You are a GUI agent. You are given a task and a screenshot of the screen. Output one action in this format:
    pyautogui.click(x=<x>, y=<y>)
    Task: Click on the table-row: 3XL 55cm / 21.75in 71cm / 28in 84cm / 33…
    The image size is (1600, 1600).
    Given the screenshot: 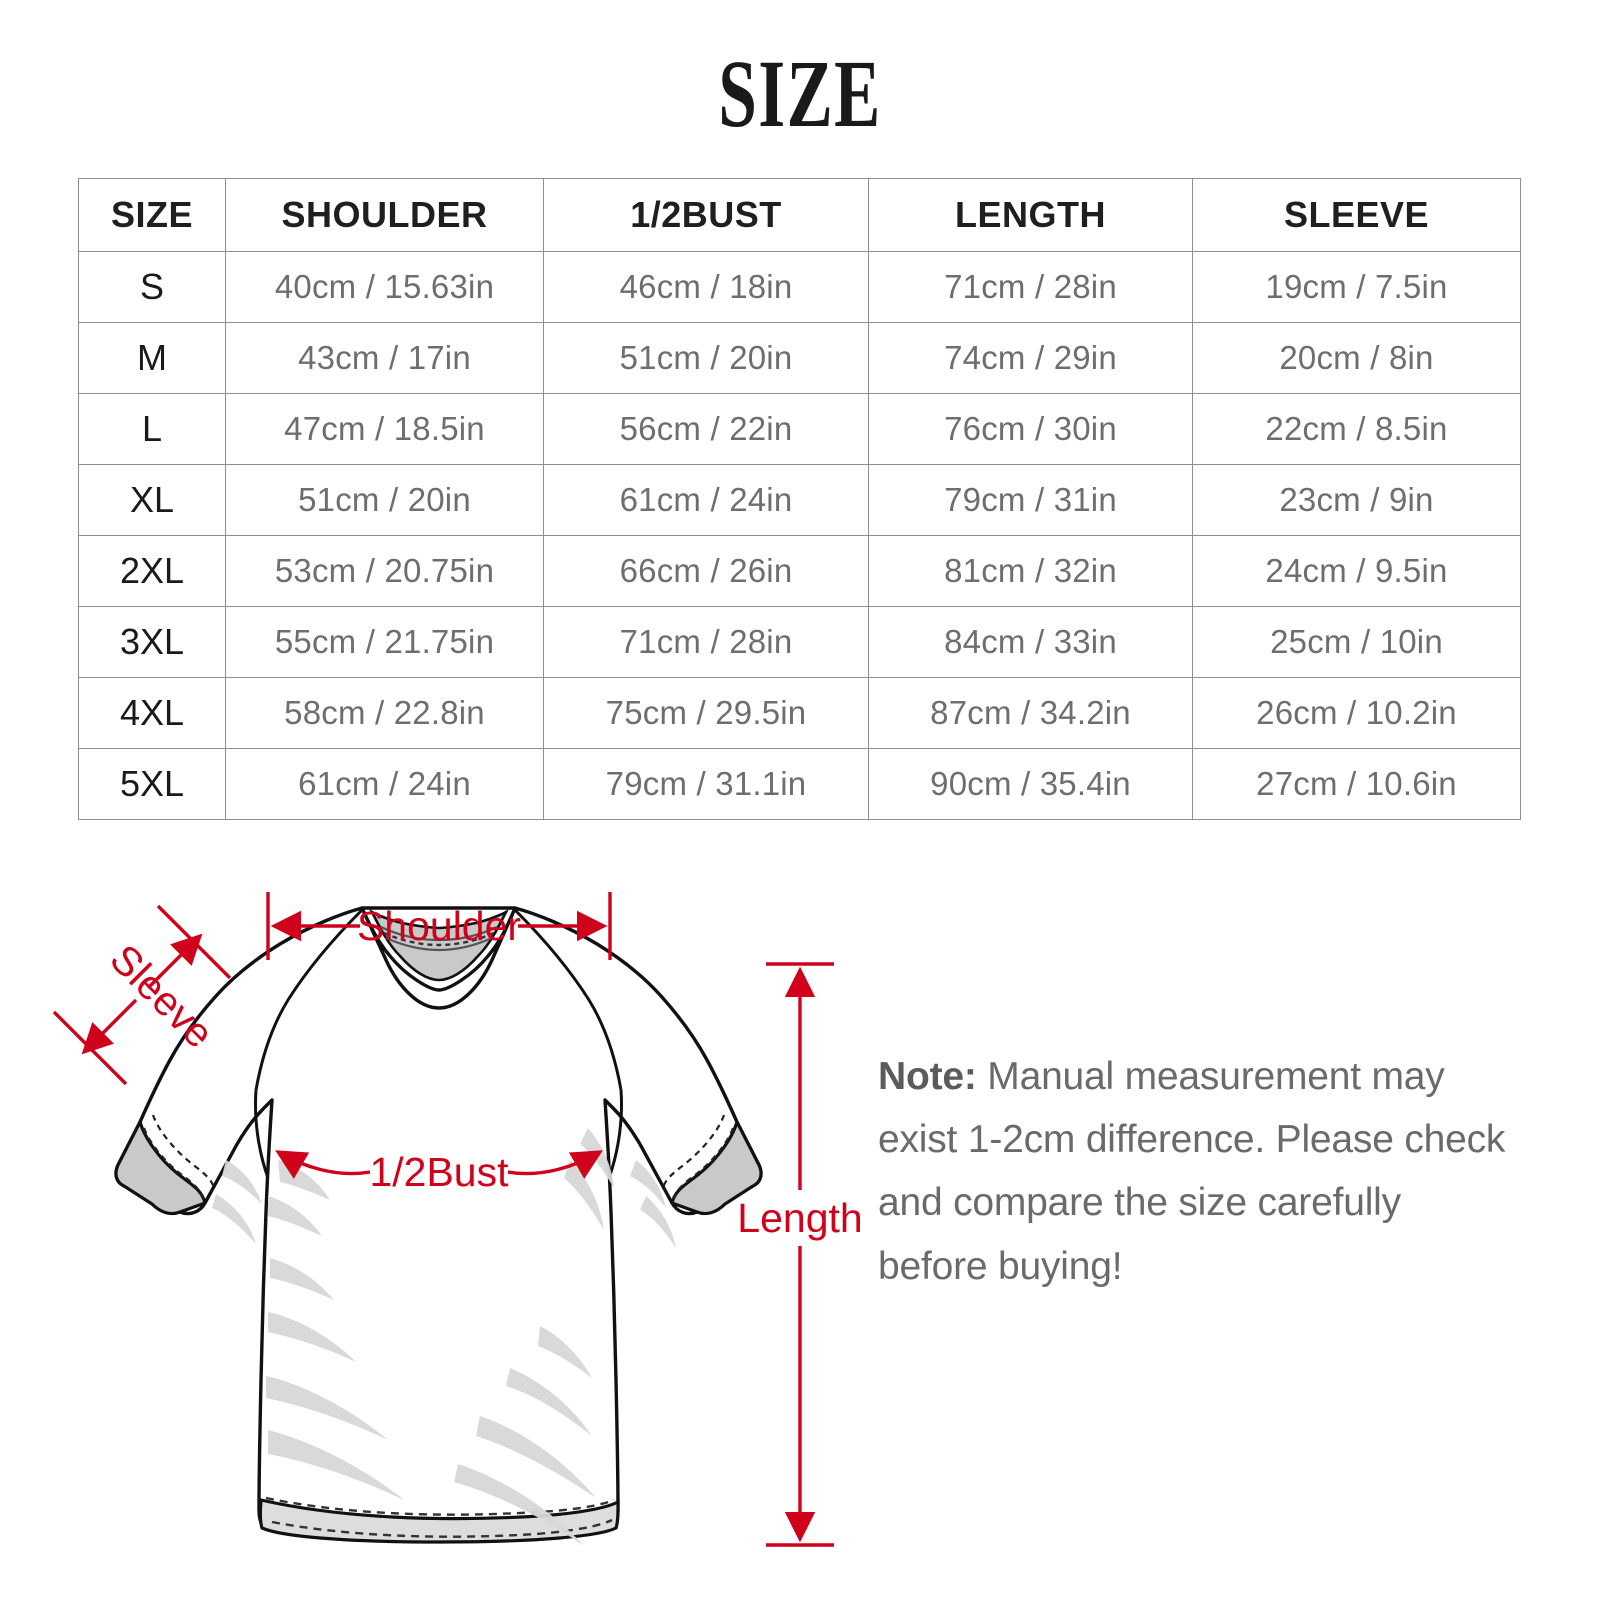 What is the action you would take?
    pyautogui.click(x=799, y=642)
    